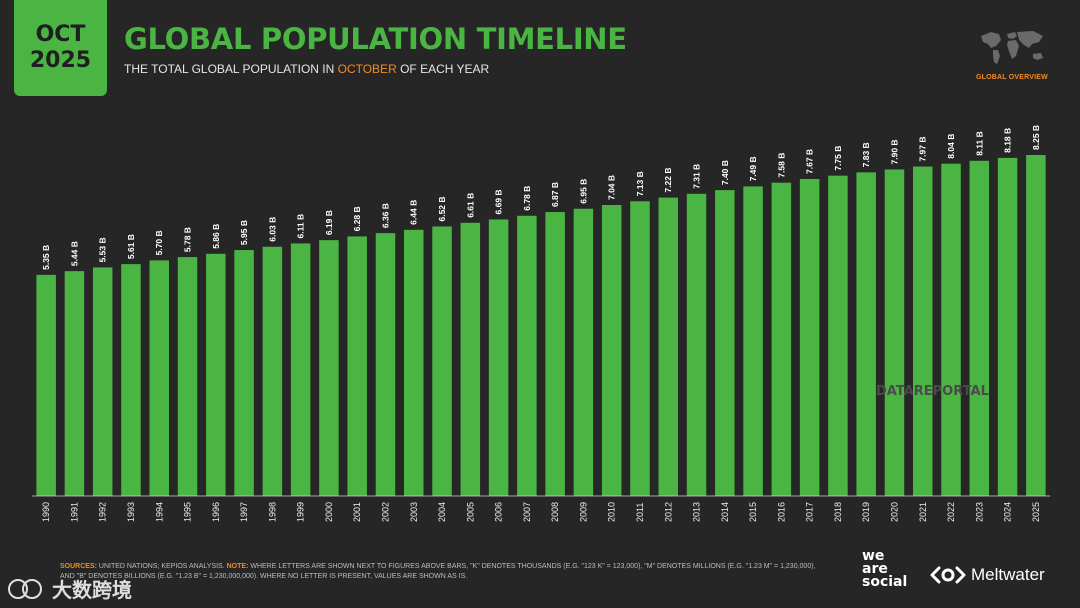  Describe the element at coordinates (301, 512) in the screenshot. I see `x-tick-1999: 1999` at that location.